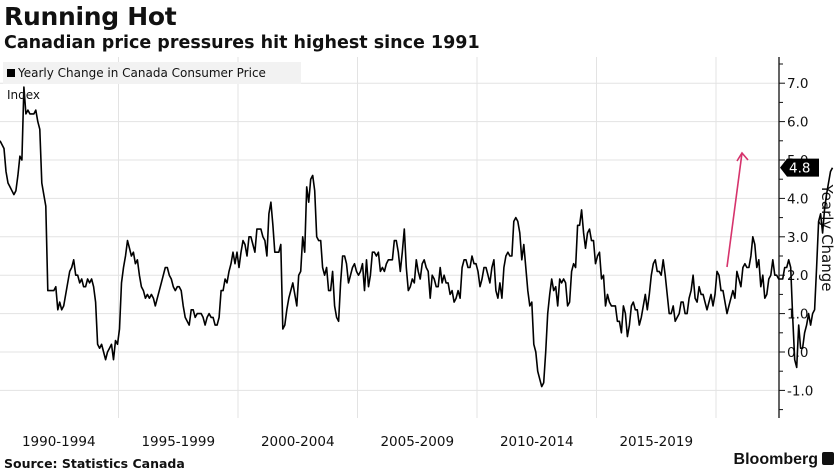 This screenshot has width=840, height=473. What do you see at coordinates (797, 84) in the screenshot?
I see `y-tick-label: 7.0` at bounding box center [797, 84].